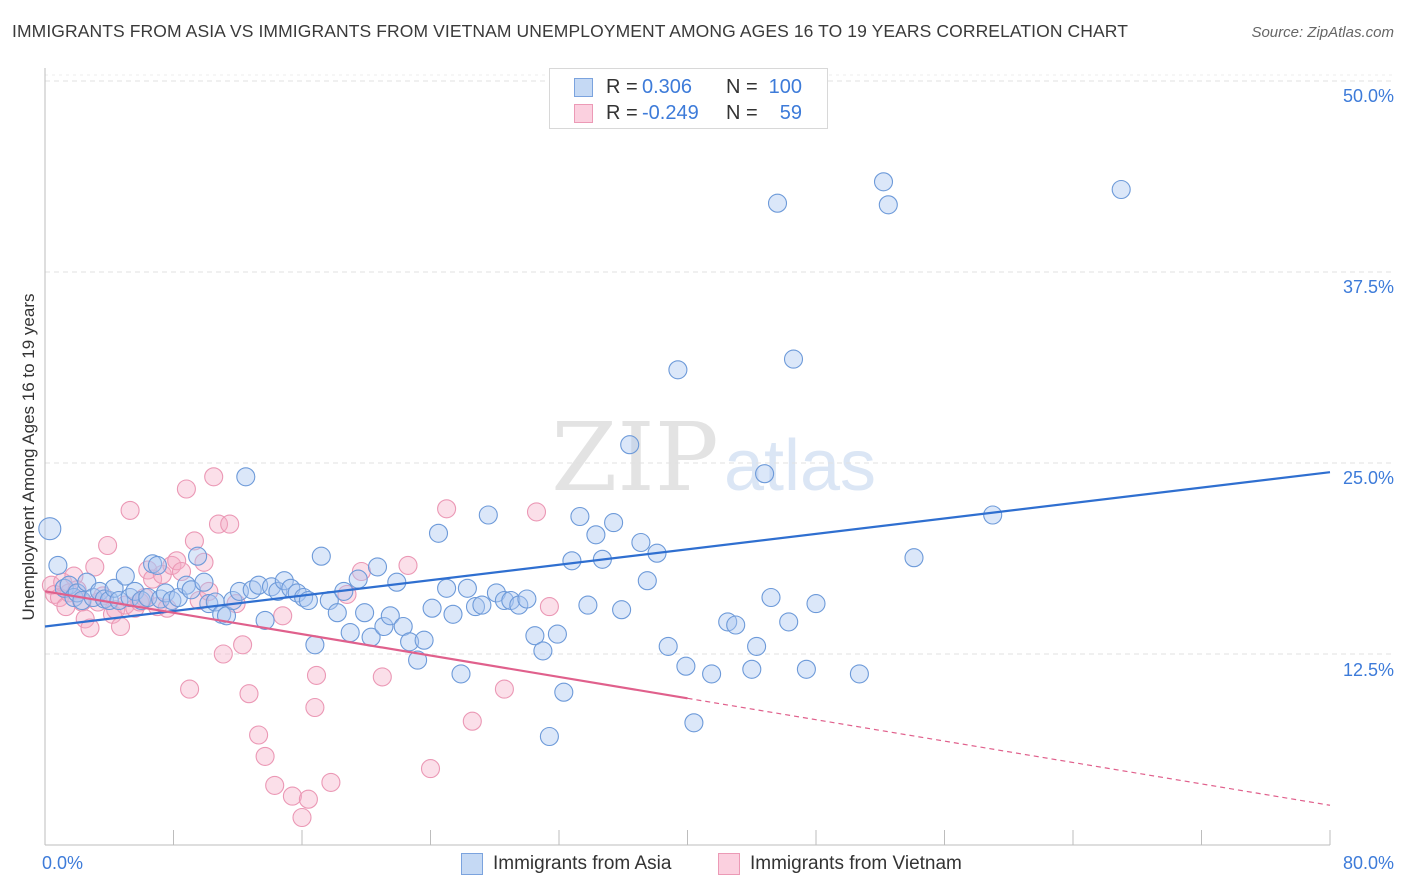 Image resolution: width=1406 pixels, height=892 pixels. I want to click on bottom-legend-label-vietnam: Immigrants from Vietnam, so click(856, 863).